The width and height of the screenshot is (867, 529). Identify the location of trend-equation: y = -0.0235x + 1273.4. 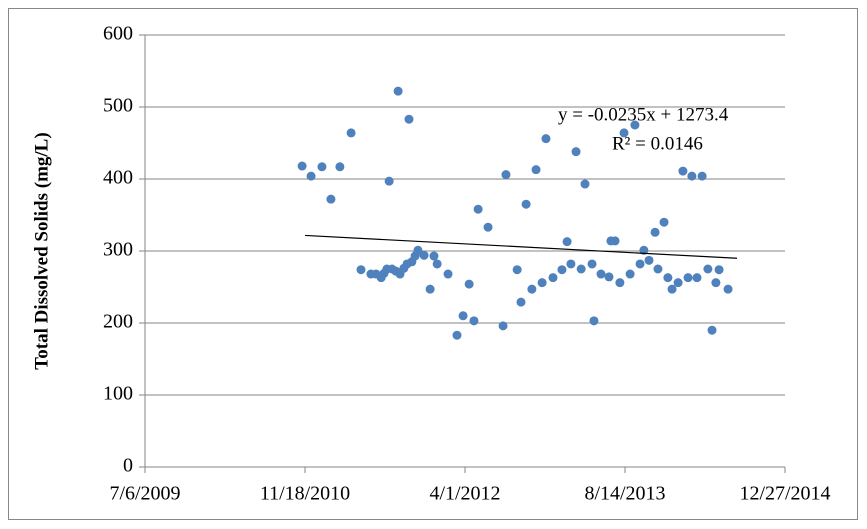
(643, 114).